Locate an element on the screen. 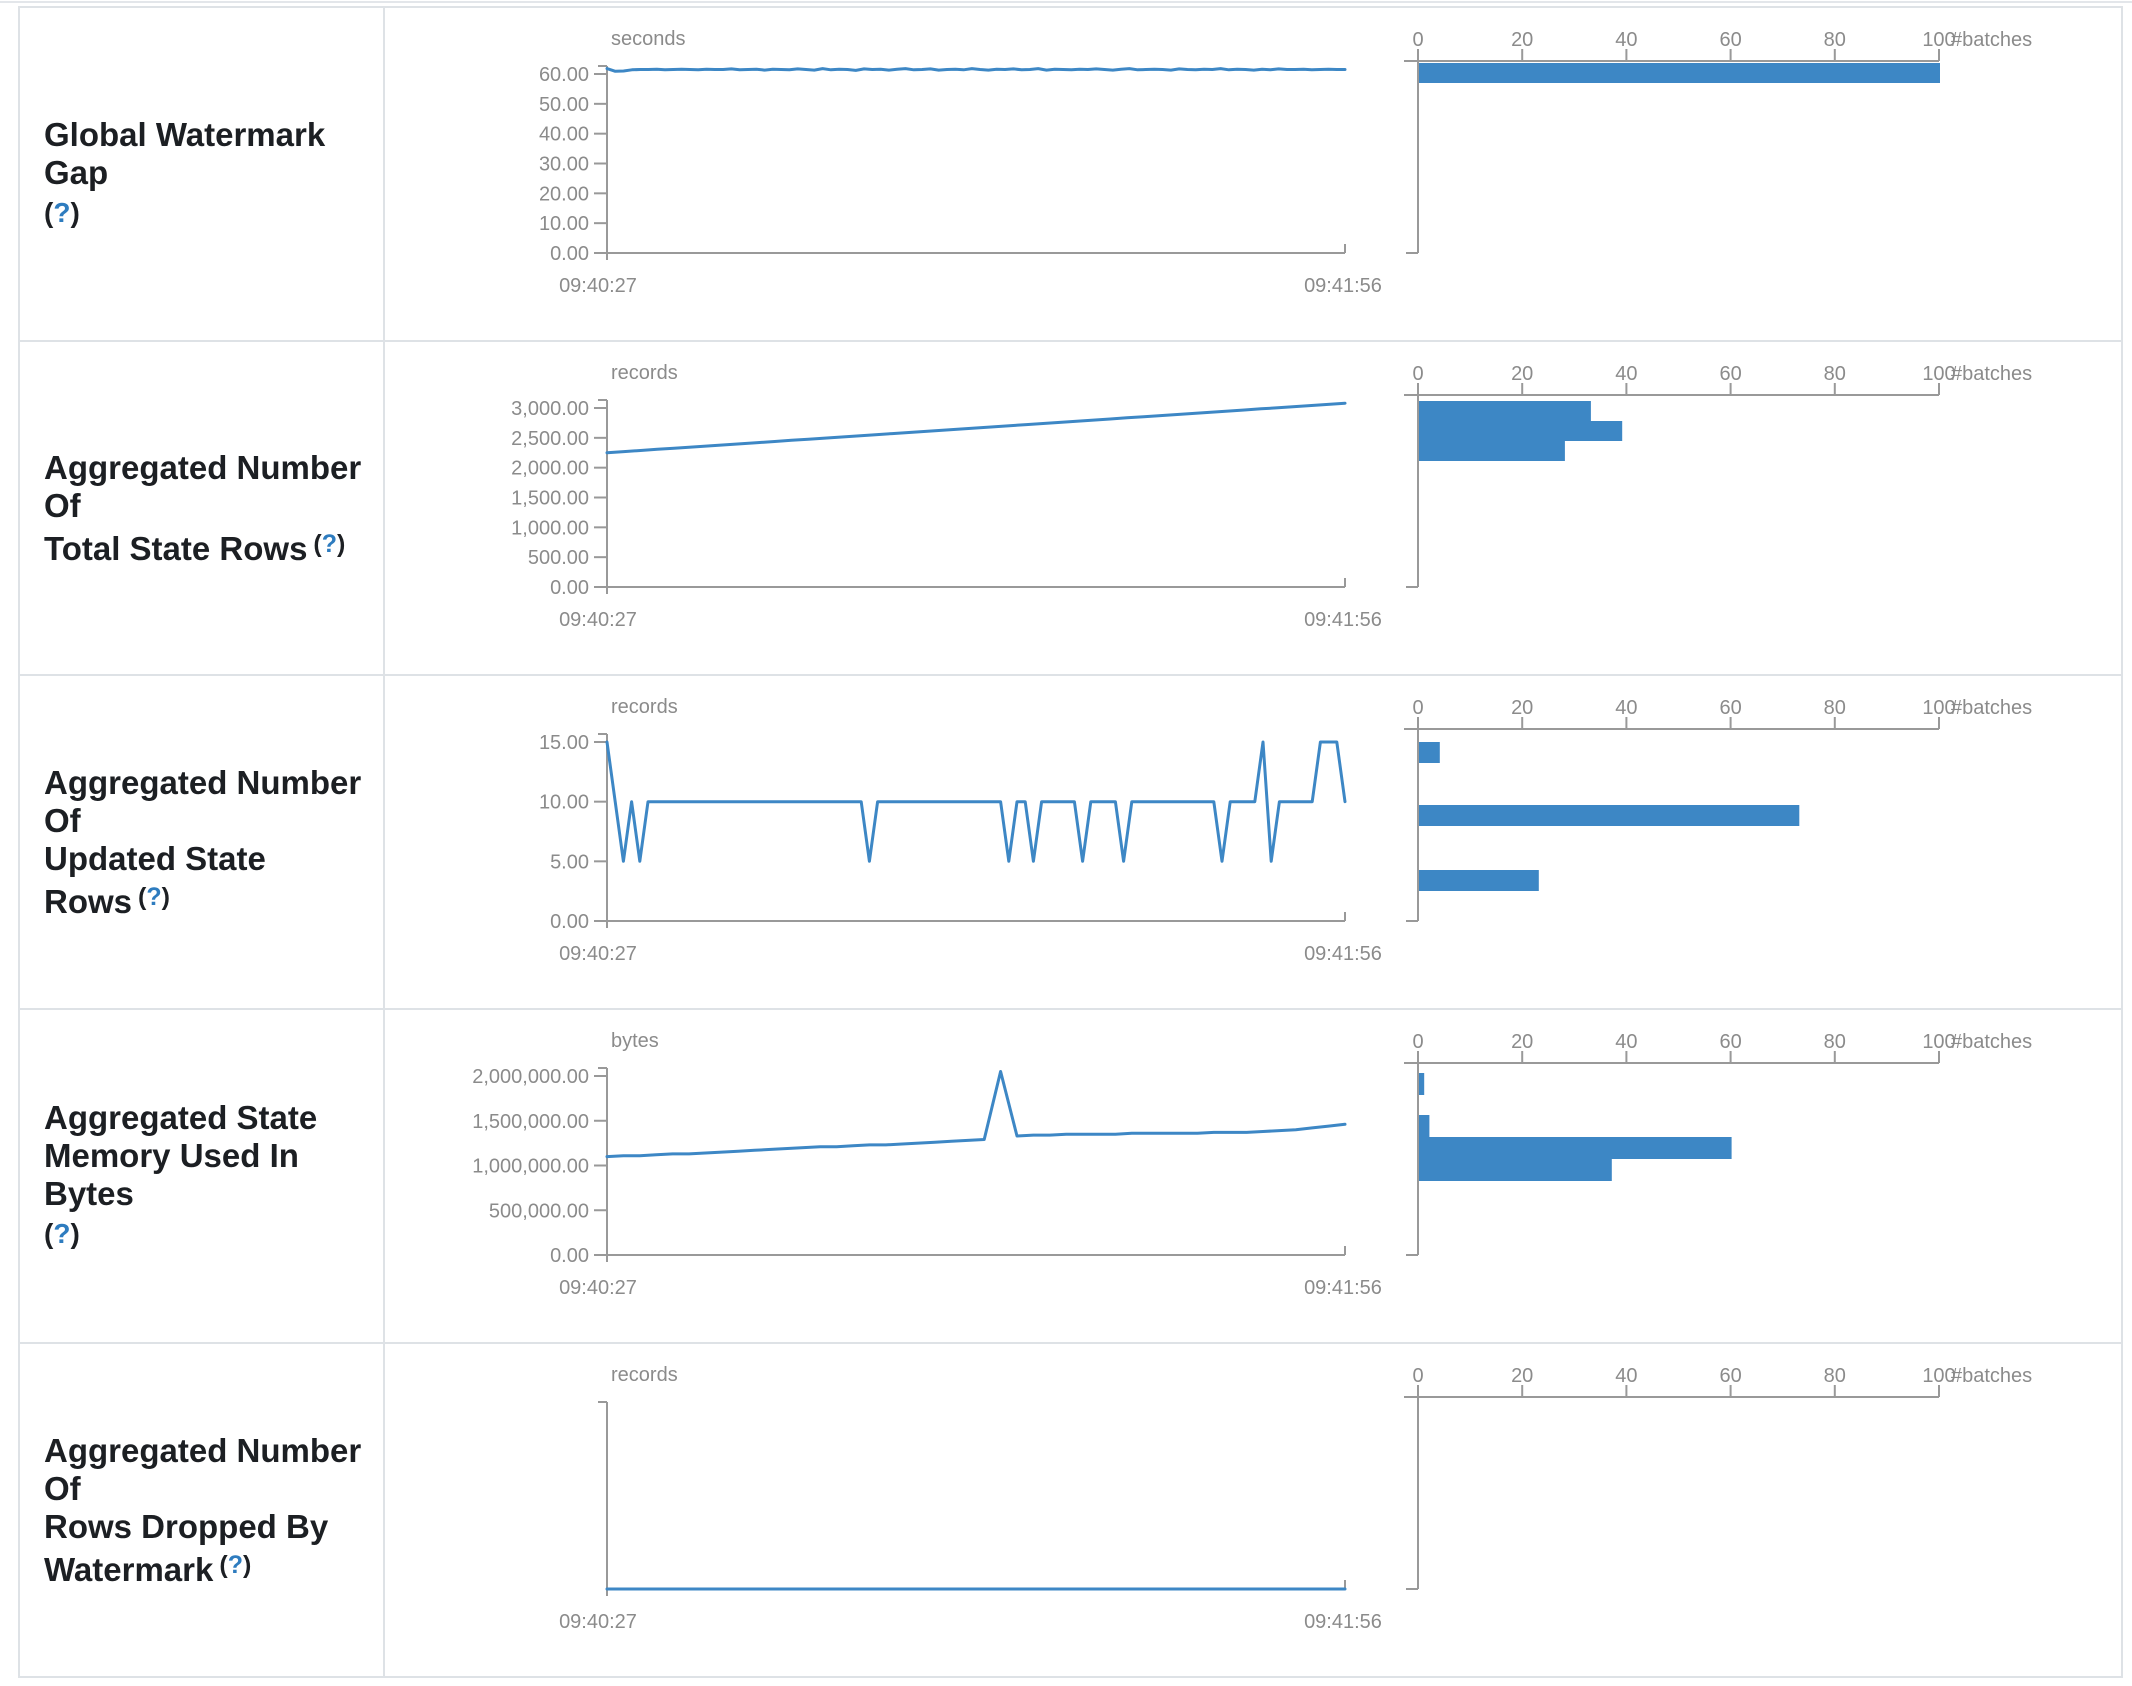 The width and height of the screenshot is (2132, 1686). y-tick-label: 30.00 is located at coordinates (564, 165).